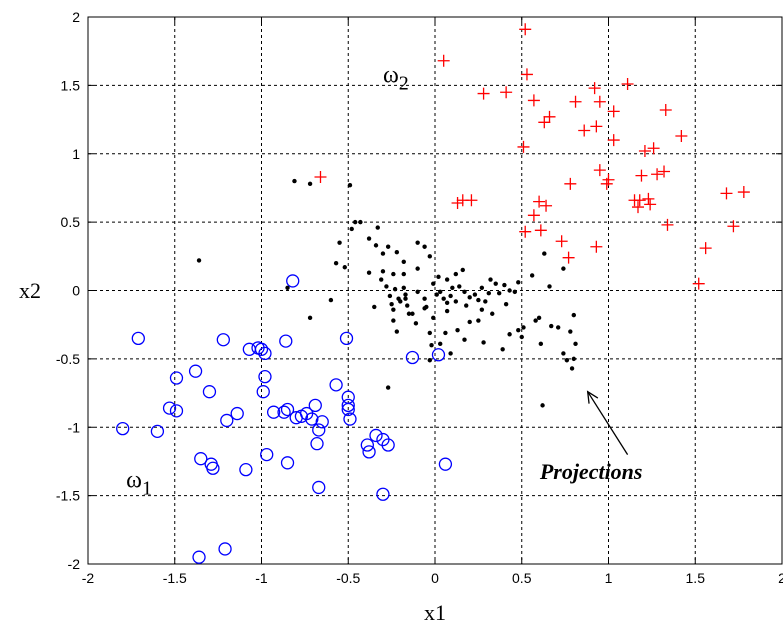 This screenshot has height=628, width=783. What do you see at coordinates (76, 291) in the screenshot?
I see `y-tick-label: 0` at bounding box center [76, 291].